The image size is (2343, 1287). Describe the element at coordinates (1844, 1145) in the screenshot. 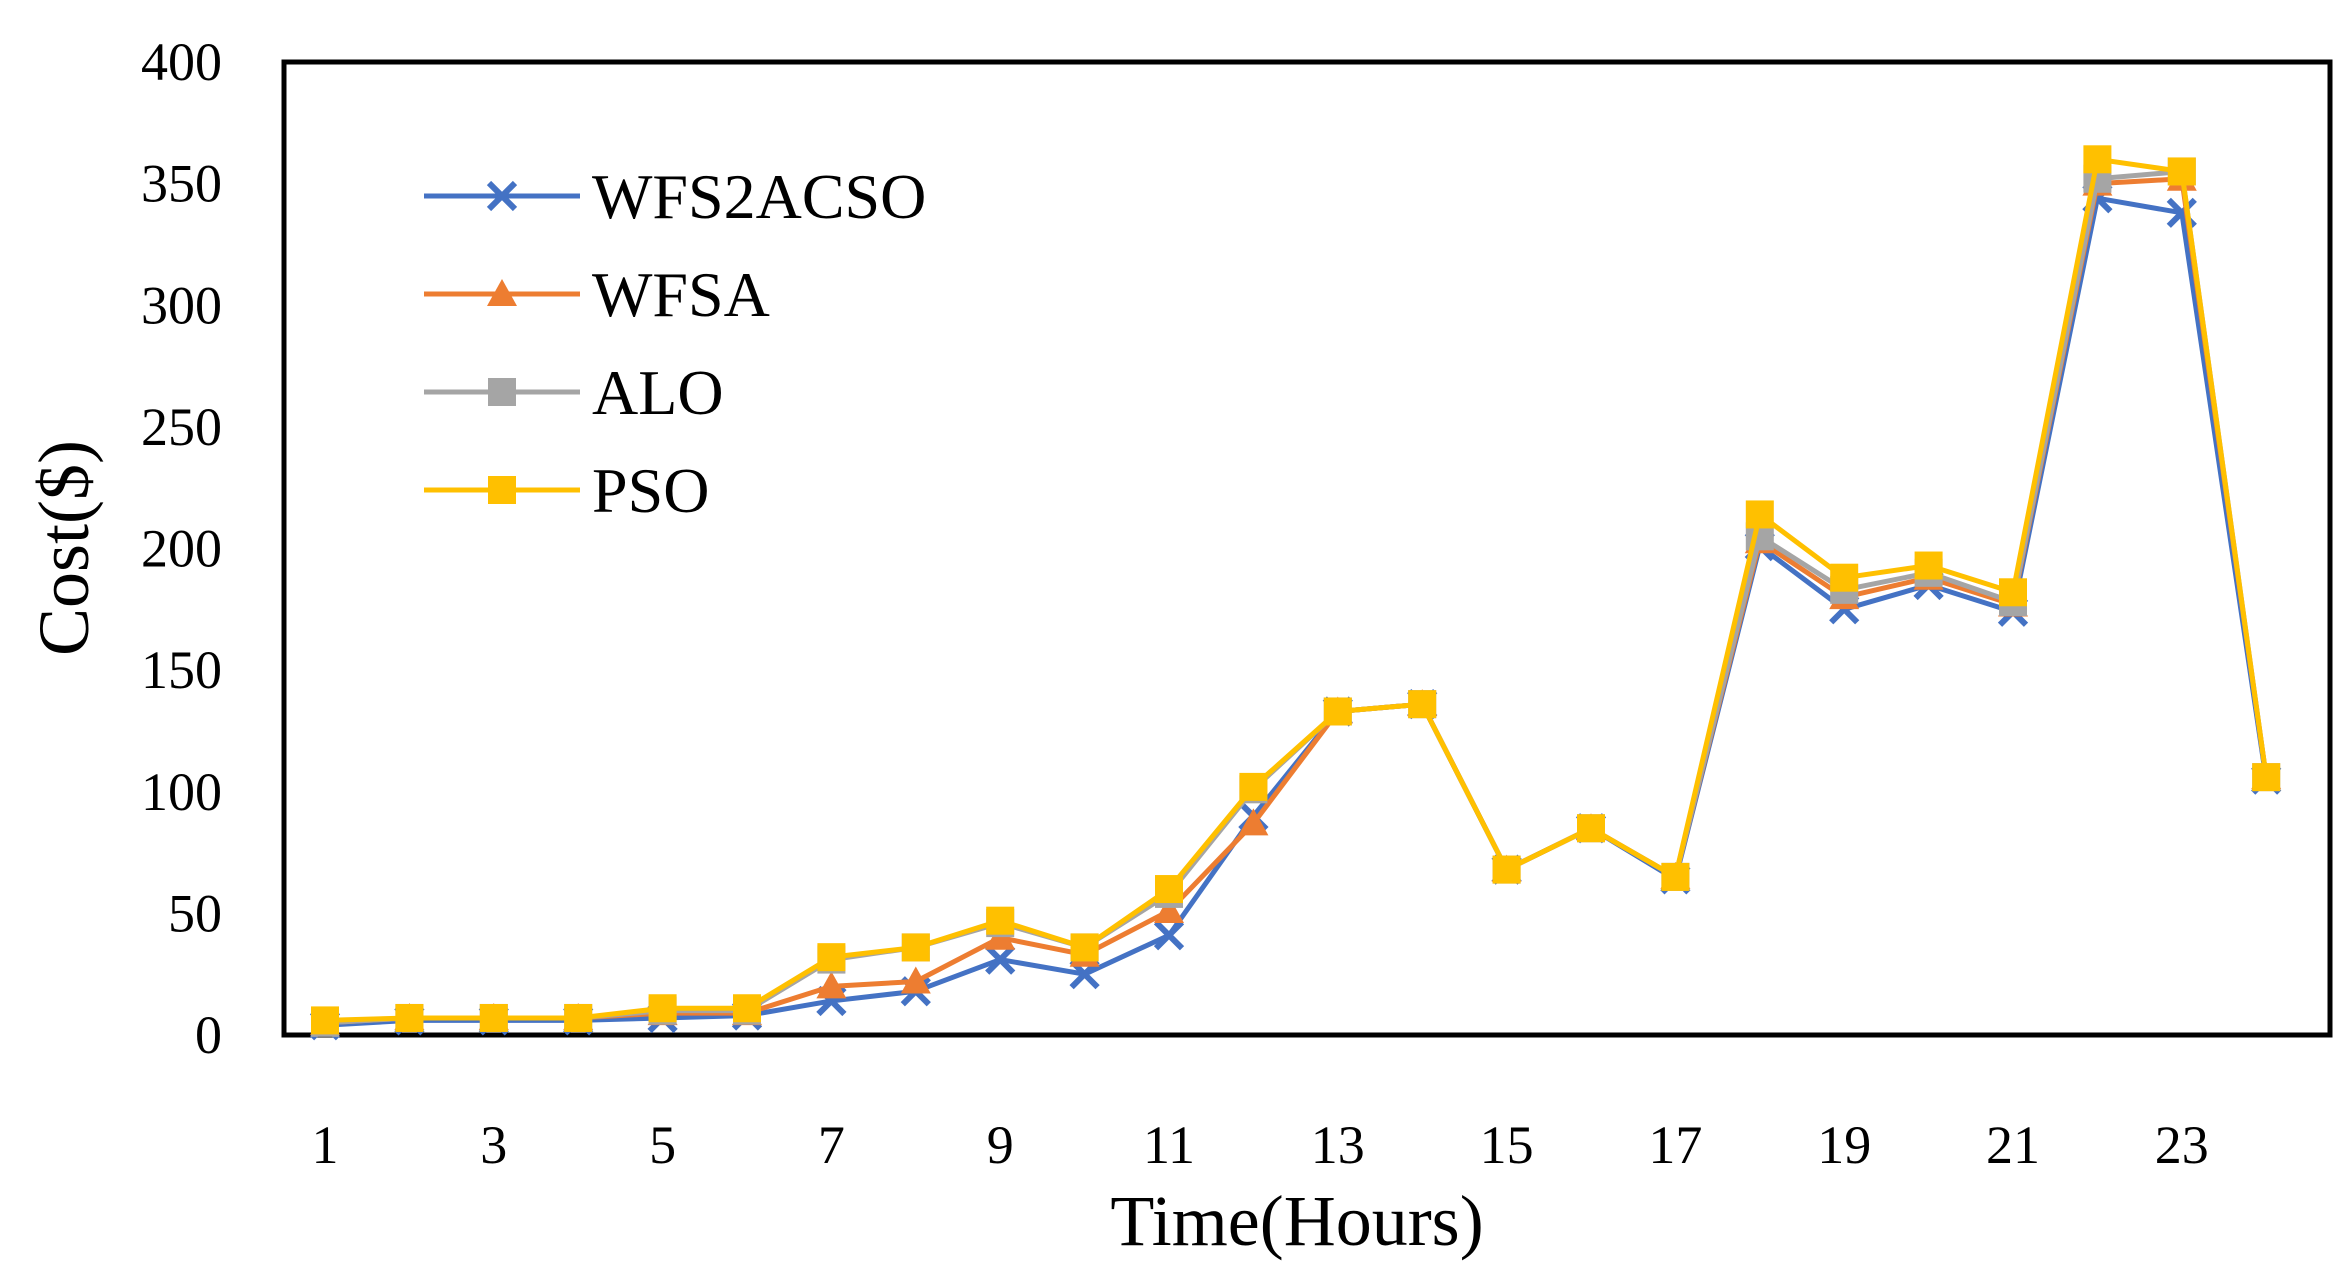

I see `x-tick-label: 19` at that location.